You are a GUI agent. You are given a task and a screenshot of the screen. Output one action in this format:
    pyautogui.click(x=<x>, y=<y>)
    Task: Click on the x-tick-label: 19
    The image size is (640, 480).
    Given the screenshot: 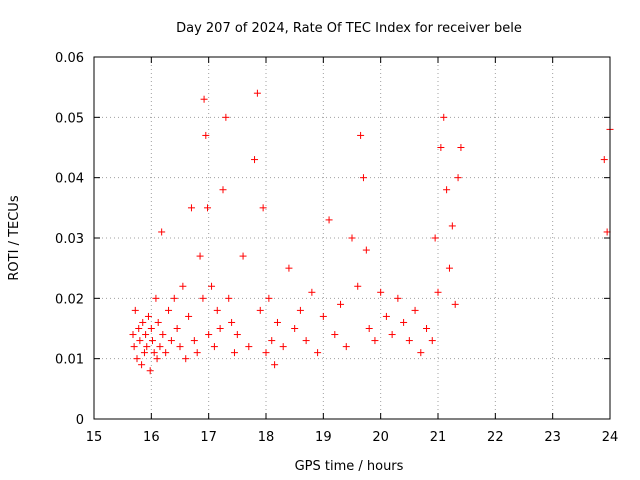 What is the action you would take?
    pyautogui.click(x=323, y=437)
    